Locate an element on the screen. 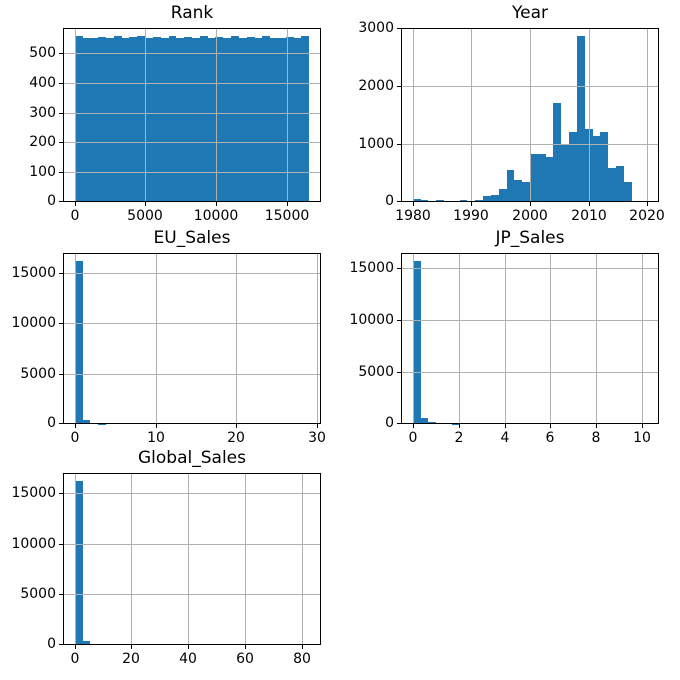  x-tick-label: 1990 is located at coordinates (471, 216).